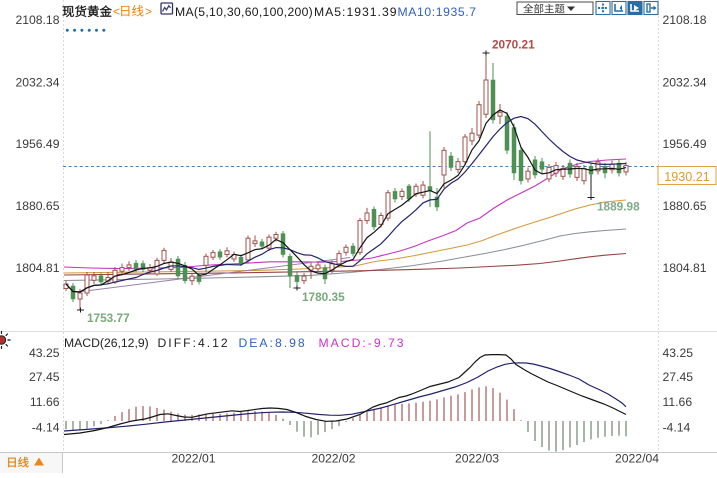 The width and height of the screenshot is (717, 478). I want to click on svg-text: MA(5,10,30,60,100,200), so click(244, 12).